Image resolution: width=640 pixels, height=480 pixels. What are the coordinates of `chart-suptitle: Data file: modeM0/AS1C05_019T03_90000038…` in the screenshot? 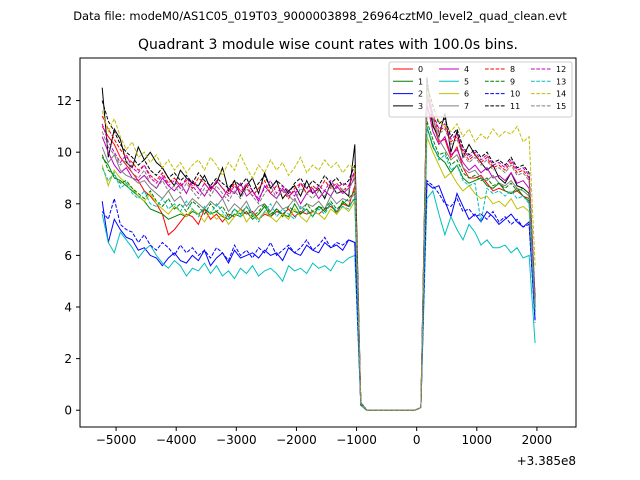 It's located at (320, 16).